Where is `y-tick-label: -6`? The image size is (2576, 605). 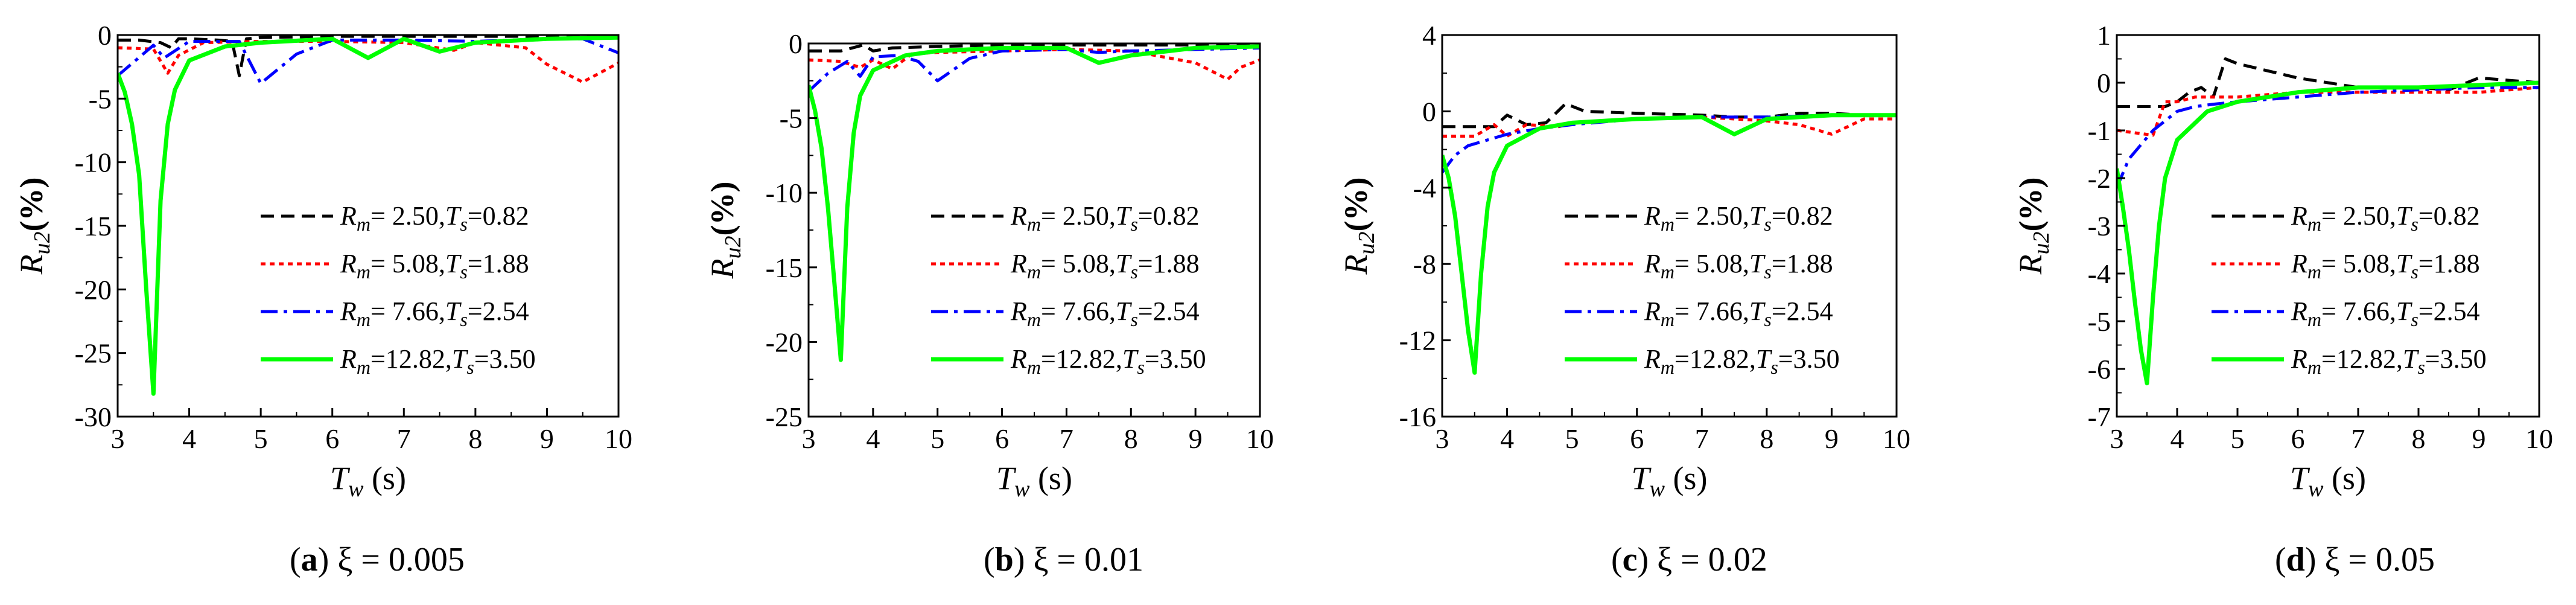 y-tick-label: -6 is located at coordinates (2099, 369).